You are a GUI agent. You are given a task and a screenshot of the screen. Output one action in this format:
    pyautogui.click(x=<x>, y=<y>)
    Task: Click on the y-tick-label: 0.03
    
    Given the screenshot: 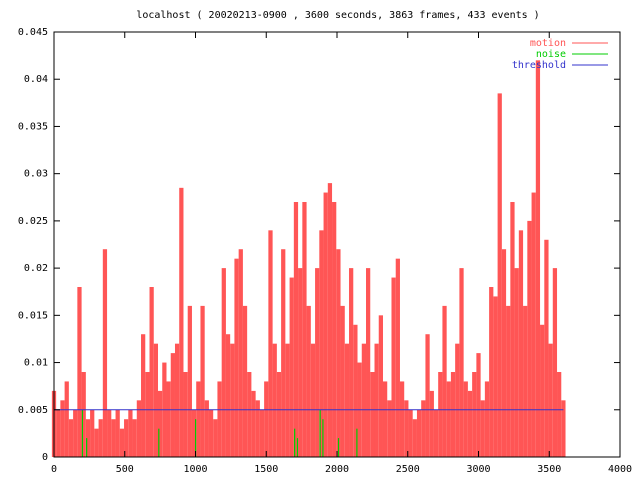 What is the action you would take?
    pyautogui.click(x=36, y=174)
    